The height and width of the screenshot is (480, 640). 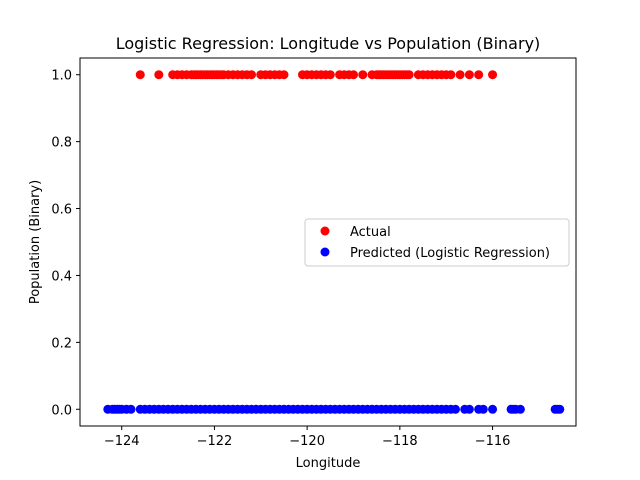 What do you see at coordinates (61, 143) in the screenshot?
I see `y-tick-label: 0.8` at bounding box center [61, 143].